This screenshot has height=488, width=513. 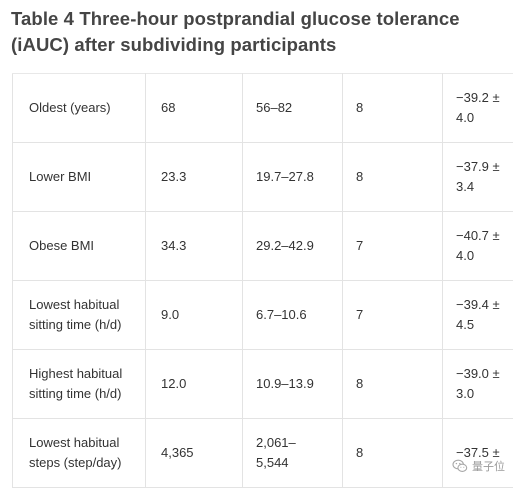 What do you see at coordinates (272, 462) in the screenshot?
I see `range-line: 5,544` at bounding box center [272, 462].